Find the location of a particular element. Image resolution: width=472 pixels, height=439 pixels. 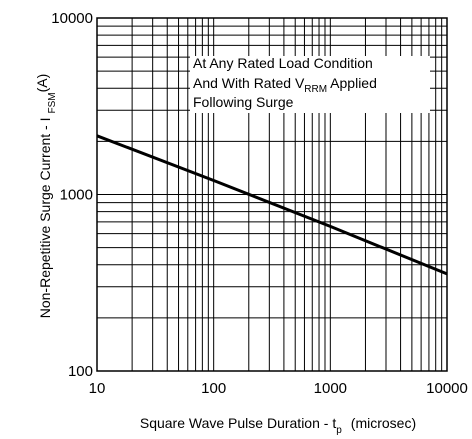

x-tick-label: 10000 is located at coordinates (447, 388).